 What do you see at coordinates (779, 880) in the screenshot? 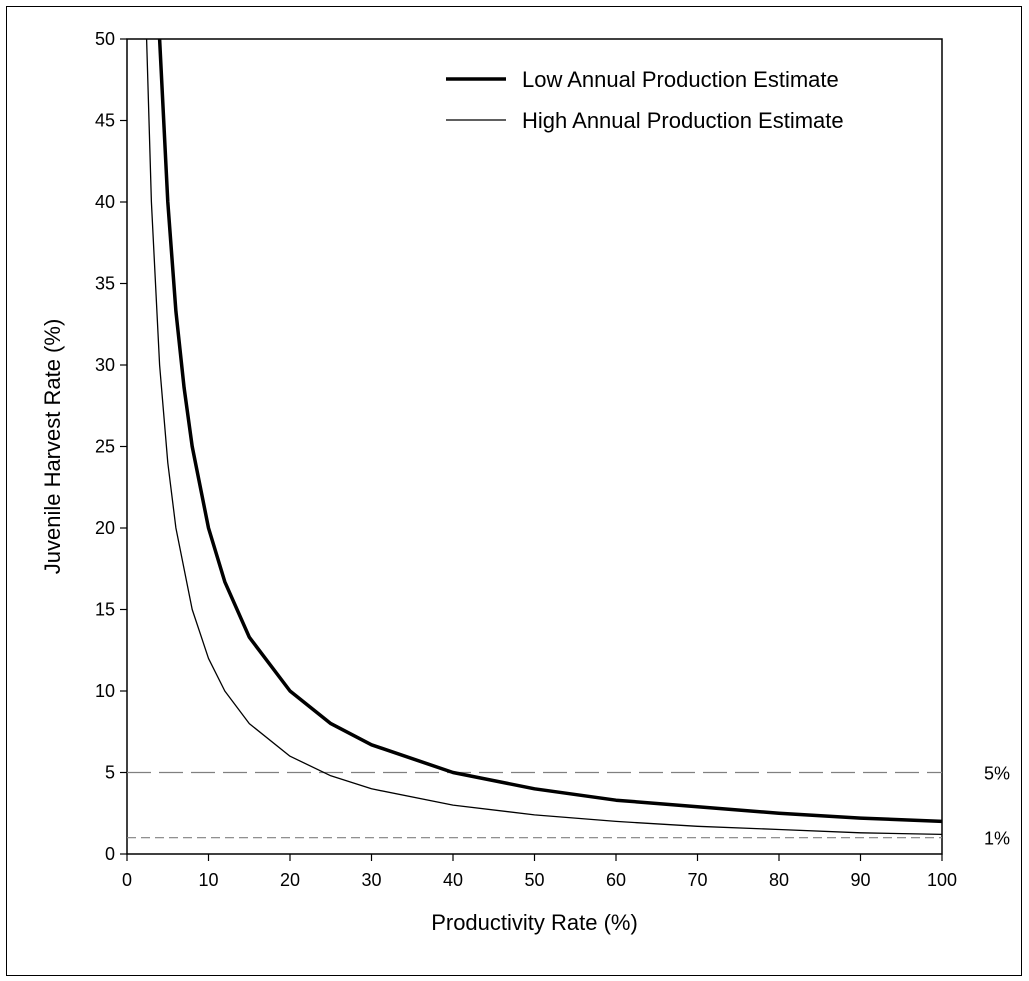
I see `x-tick-label: 80` at bounding box center [779, 880].